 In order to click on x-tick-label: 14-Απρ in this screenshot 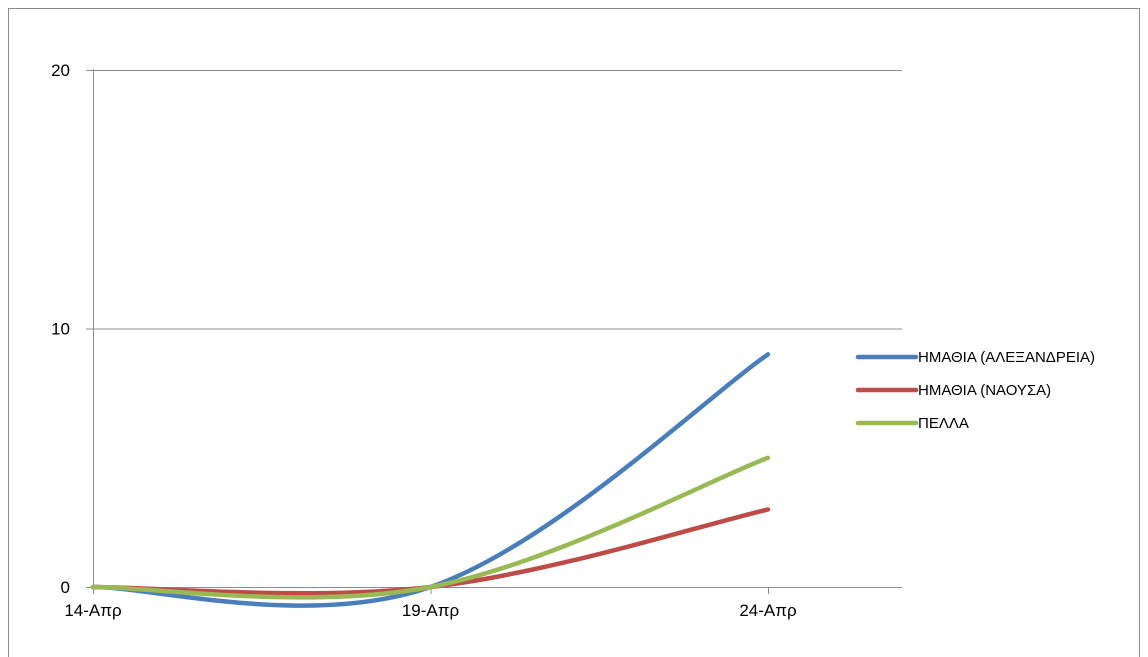, I will do `click(92, 610)`.